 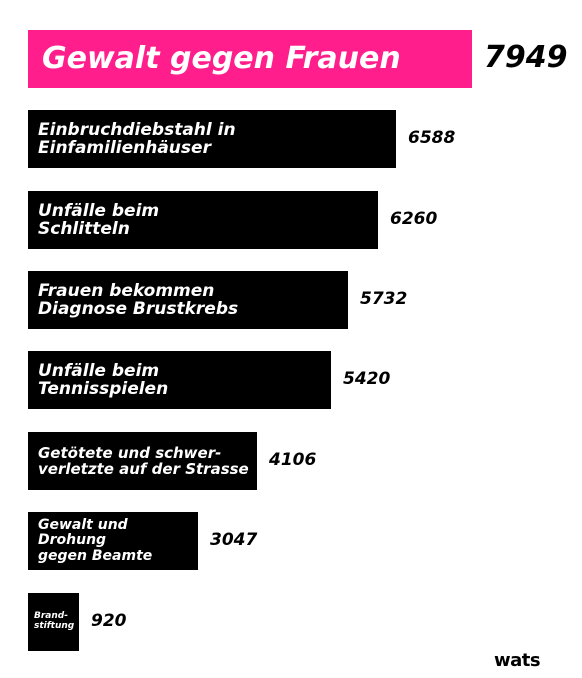 I want to click on bar-1: Gewalt gegen Frauen, so click(x=250, y=59).